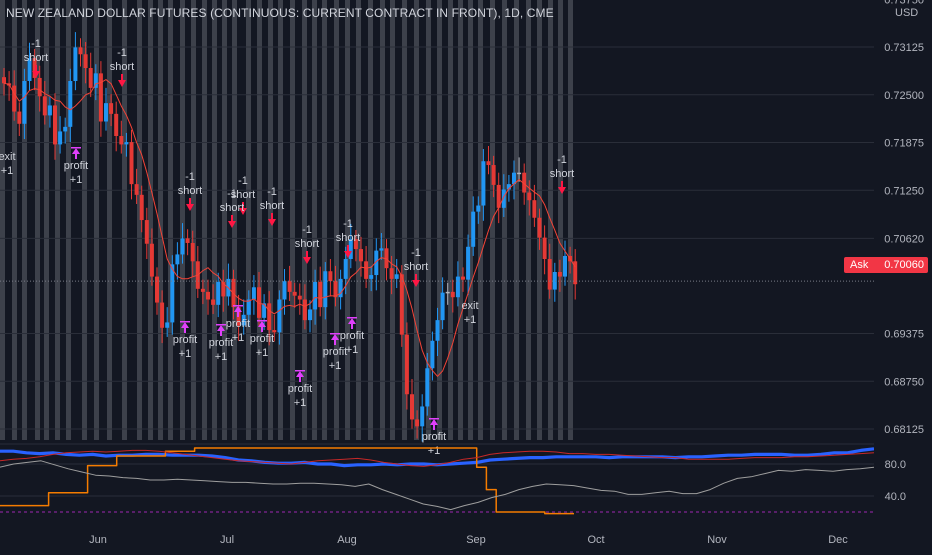  What do you see at coordinates (859, 265) in the screenshot?
I see `ask-label: Ask` at bounding box center [859, 265].